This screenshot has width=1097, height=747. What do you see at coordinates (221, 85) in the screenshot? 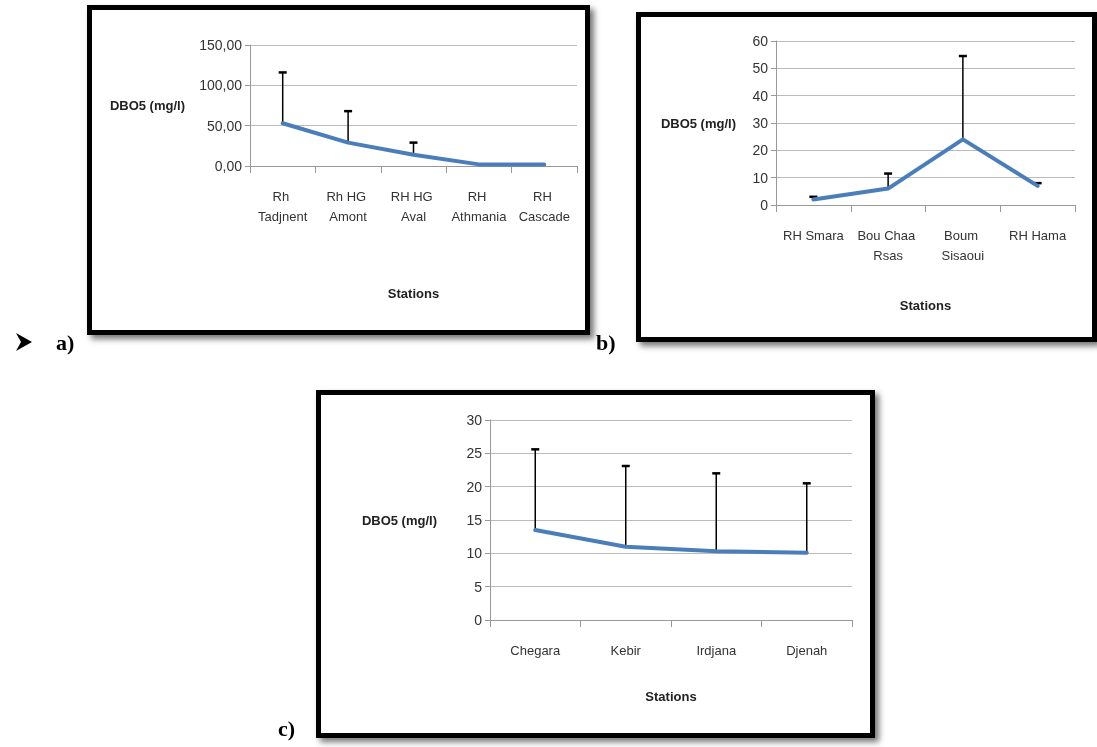
I see `y-tick-label: 100,00` at bounding box center [221, 85].